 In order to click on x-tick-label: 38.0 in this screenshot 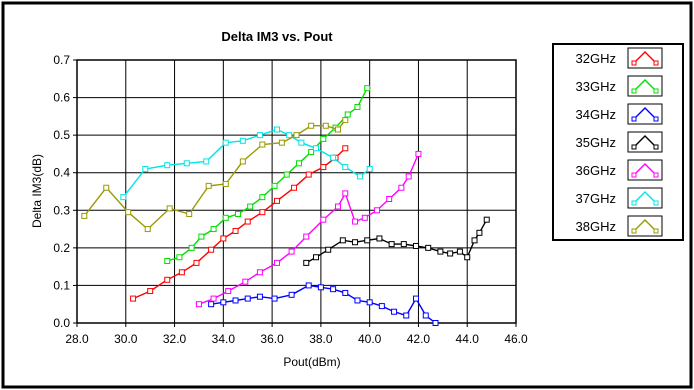, I will do `click(321, 339)`.